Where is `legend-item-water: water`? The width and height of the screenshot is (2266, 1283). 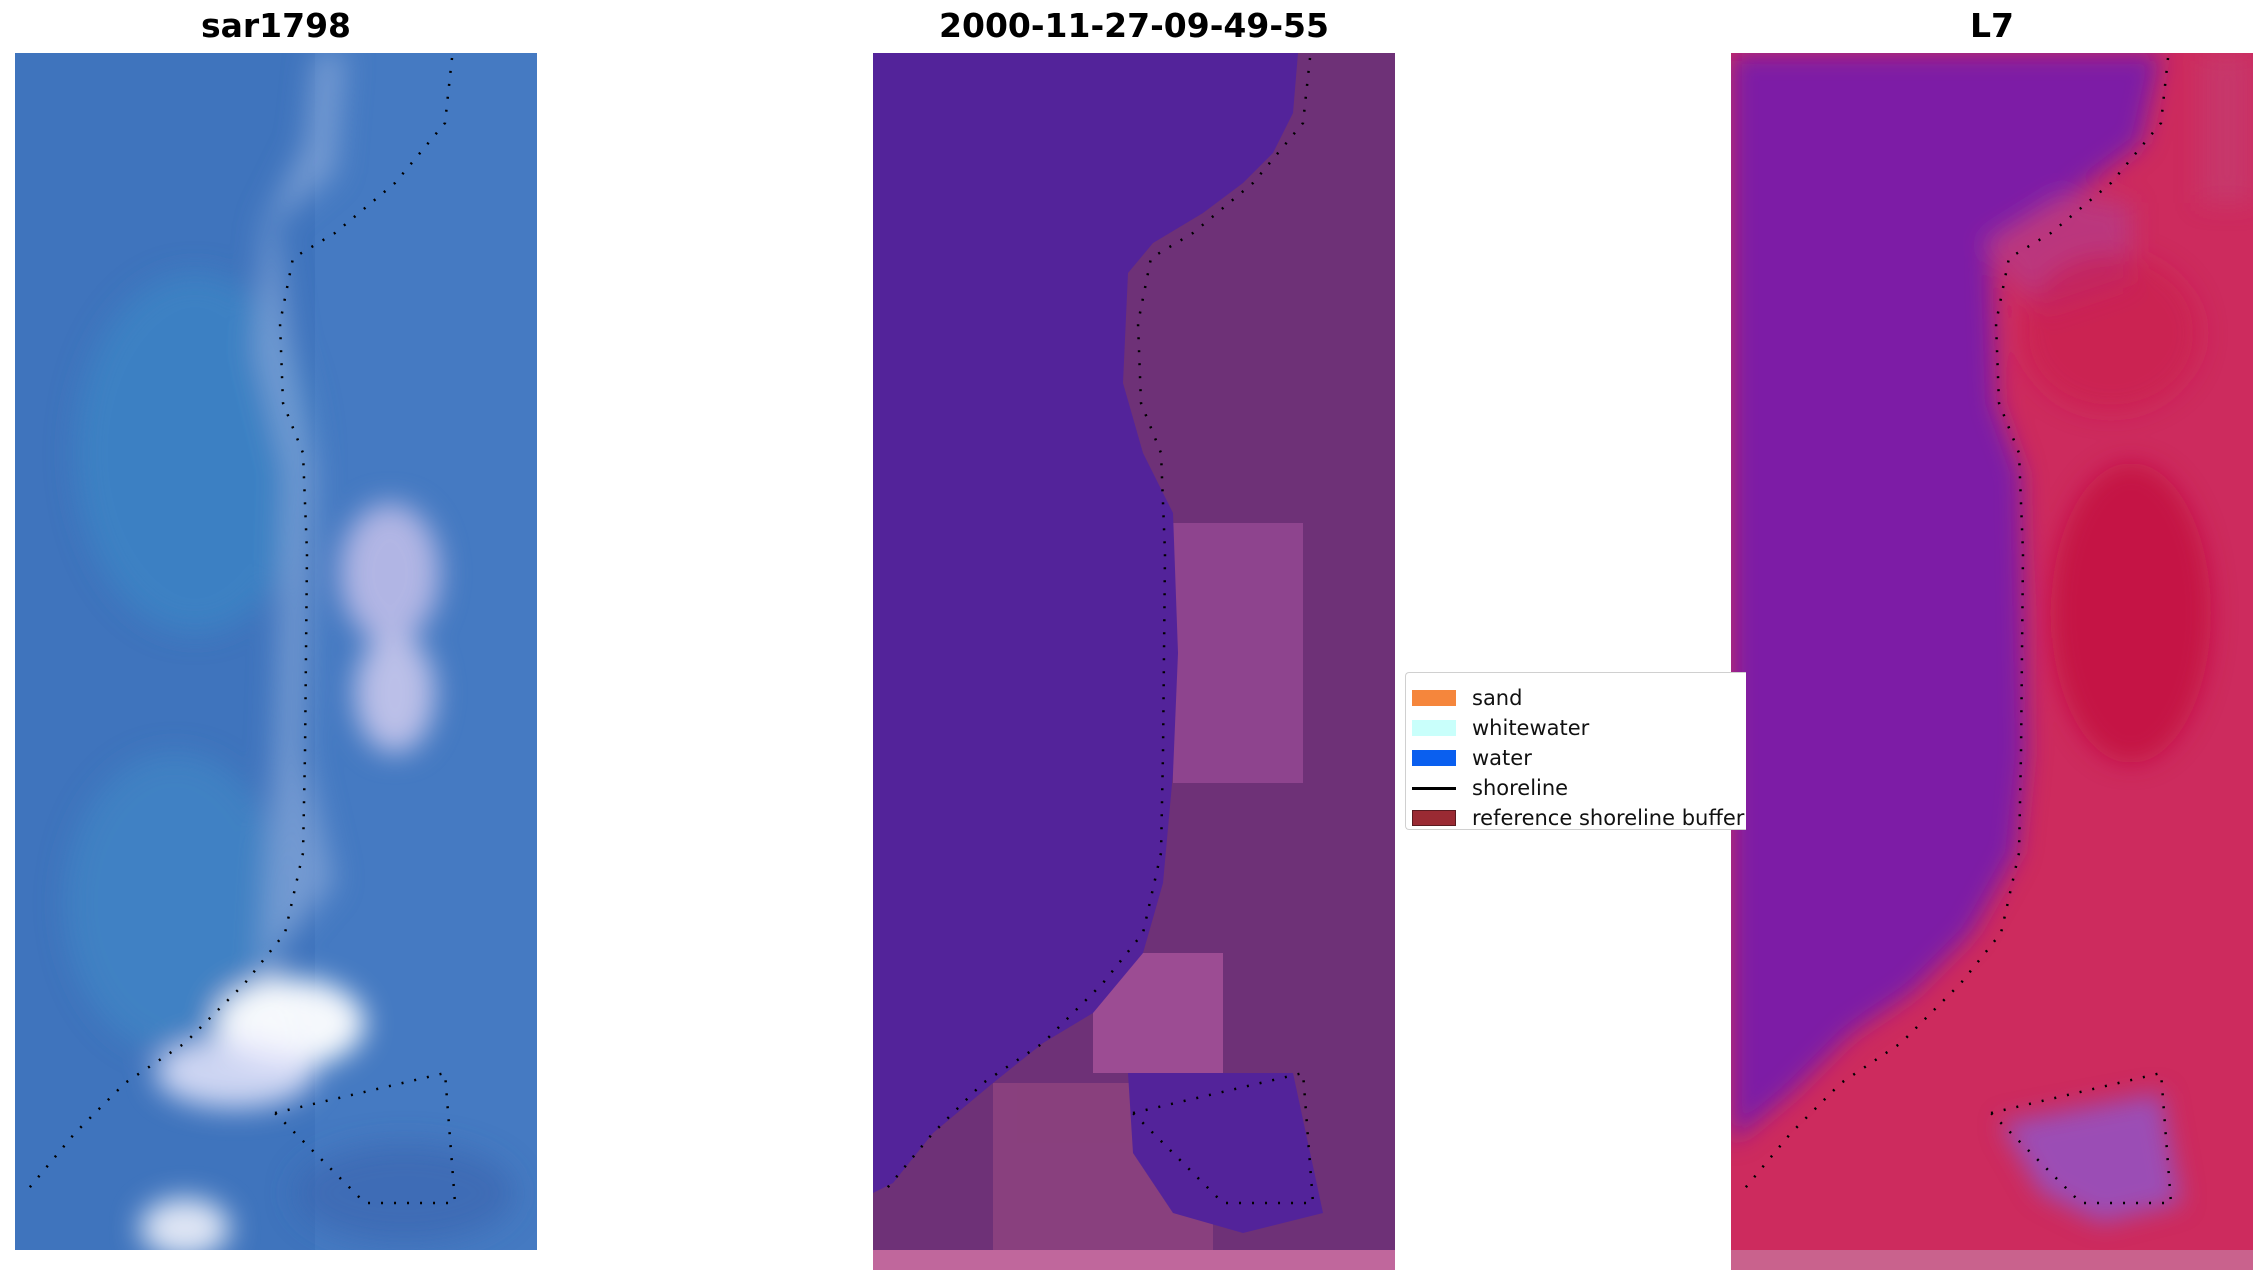
legend-item-water: water is located at coordinates (1472, 758).